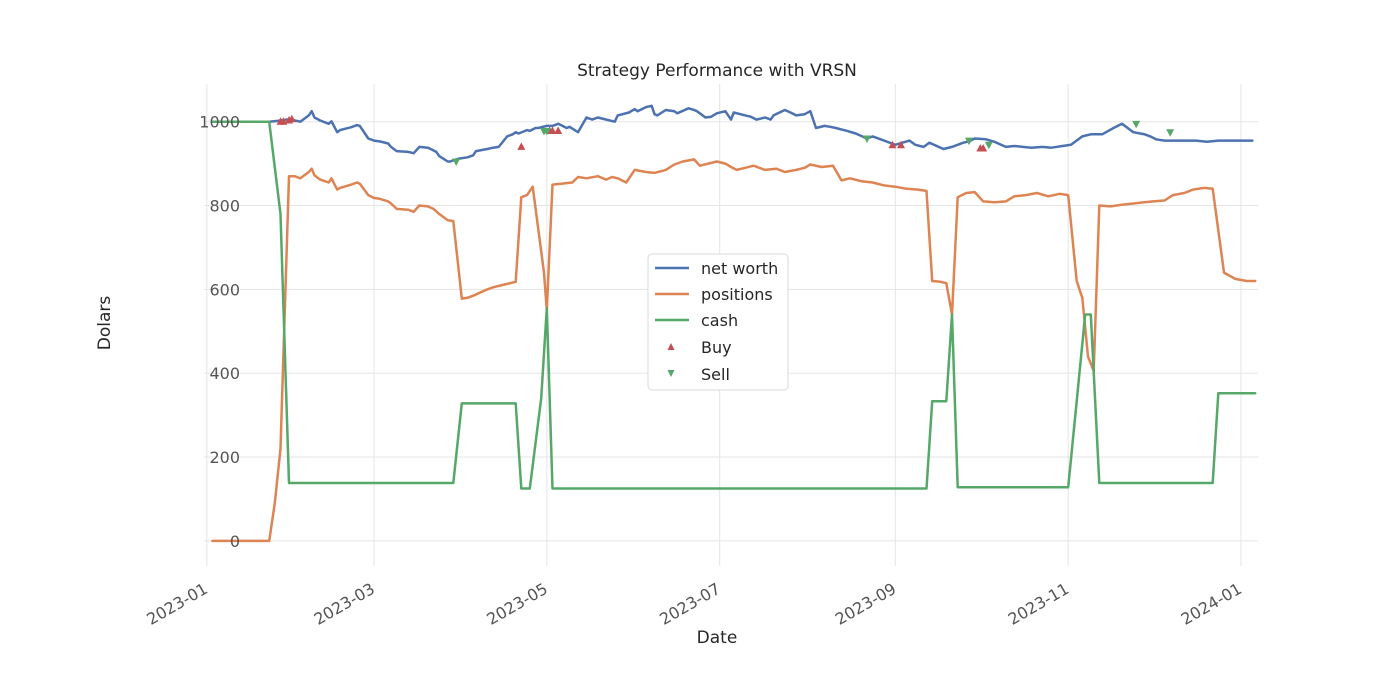 The image size is (1400, 700). What do you see at coordinates (671, 346) in the screenshot?
I see `legend-buy-marker-icon` at bounding box center [671, 346].